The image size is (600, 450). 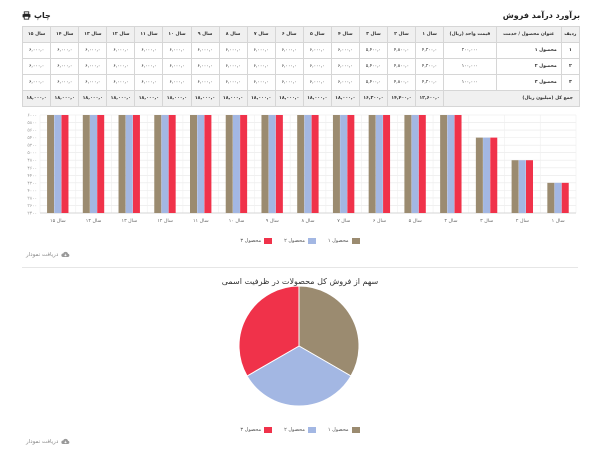 What do you see at coordinates (94, 221) in the screenshot?
I see `x-tick-label: سال ۱۴` at bounding box center [94, 221].